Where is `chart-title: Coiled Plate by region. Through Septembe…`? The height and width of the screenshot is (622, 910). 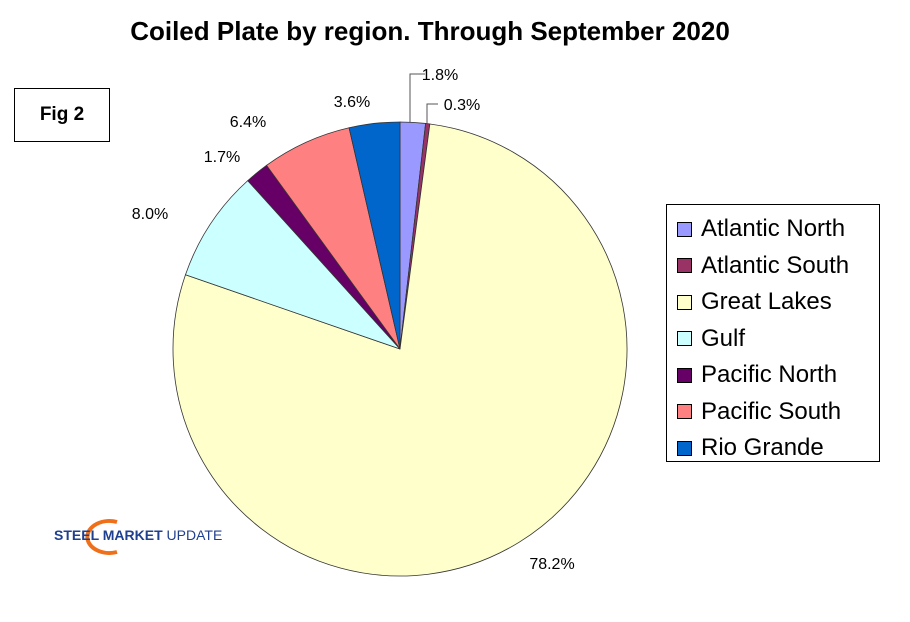 chart-title: Coiled Plate by region. Through Septembe… is located at coordinates (430, 31).